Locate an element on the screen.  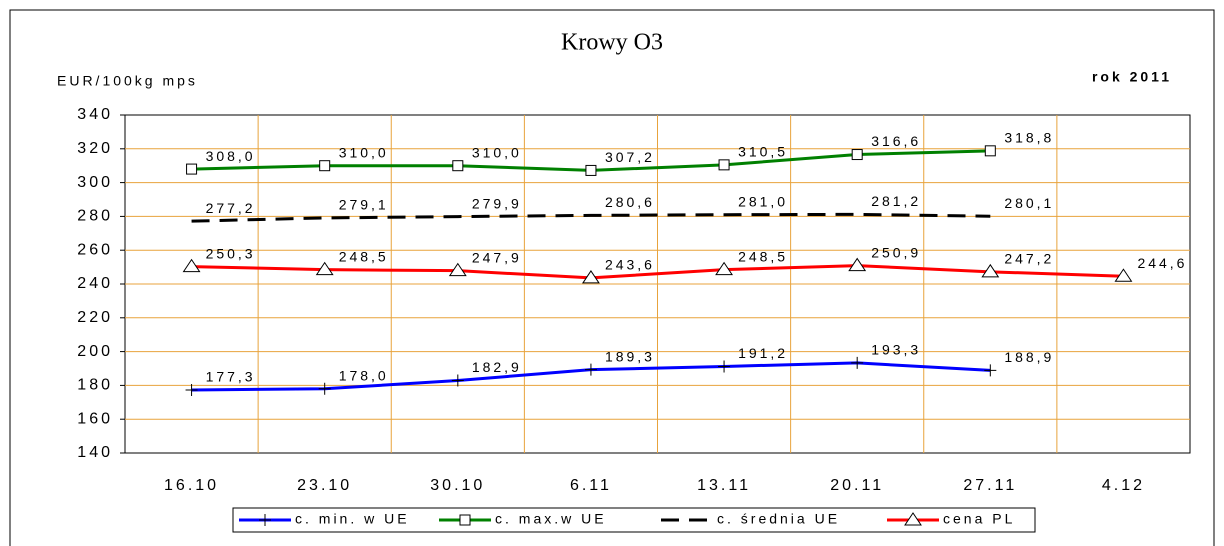
data-label: 244,6 is located at coordinates (1162, 263).